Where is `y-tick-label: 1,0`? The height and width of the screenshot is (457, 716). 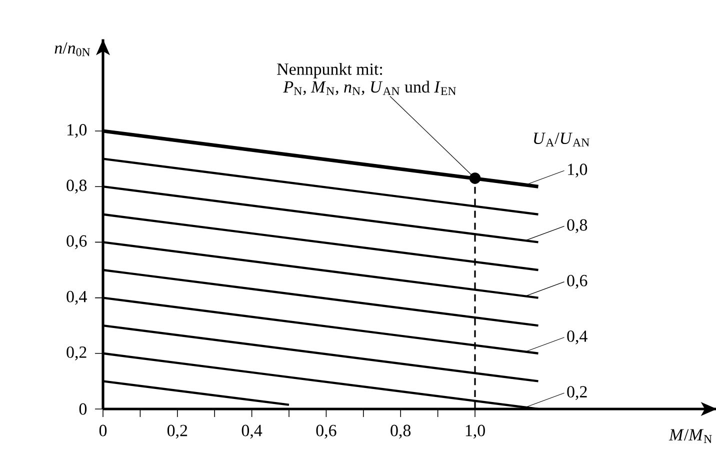 y-tick-label: 1,0 is located at coordinates (77, 131).